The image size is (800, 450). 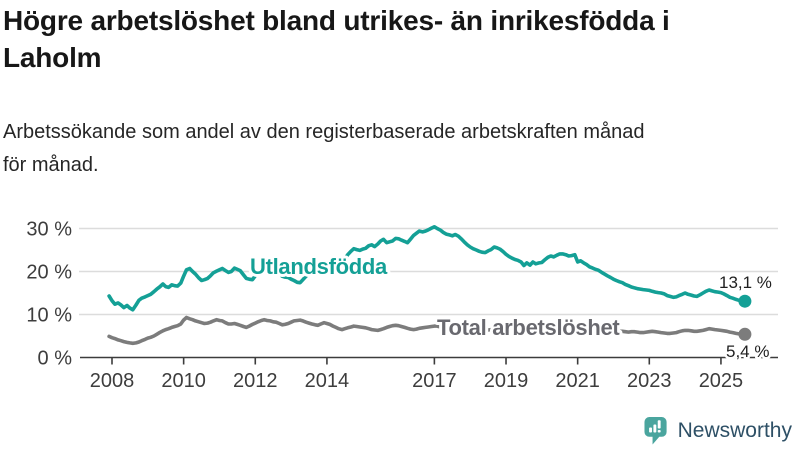 I want to click on x-axis-ticks, so click(x=416, y=361).